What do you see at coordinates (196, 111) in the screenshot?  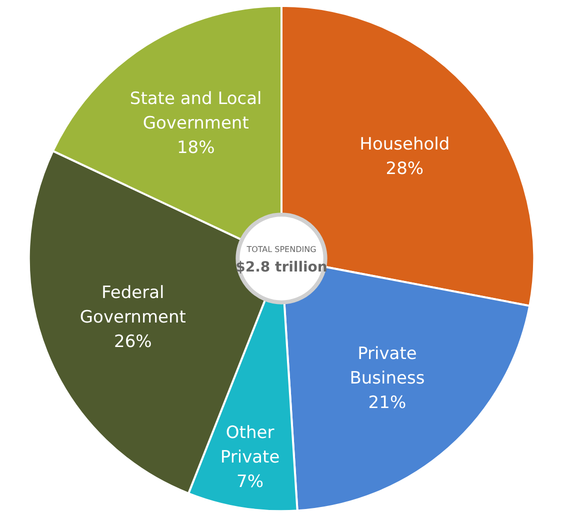 I see `slice-label: State and Local Government` at bounding box center [196, 111].